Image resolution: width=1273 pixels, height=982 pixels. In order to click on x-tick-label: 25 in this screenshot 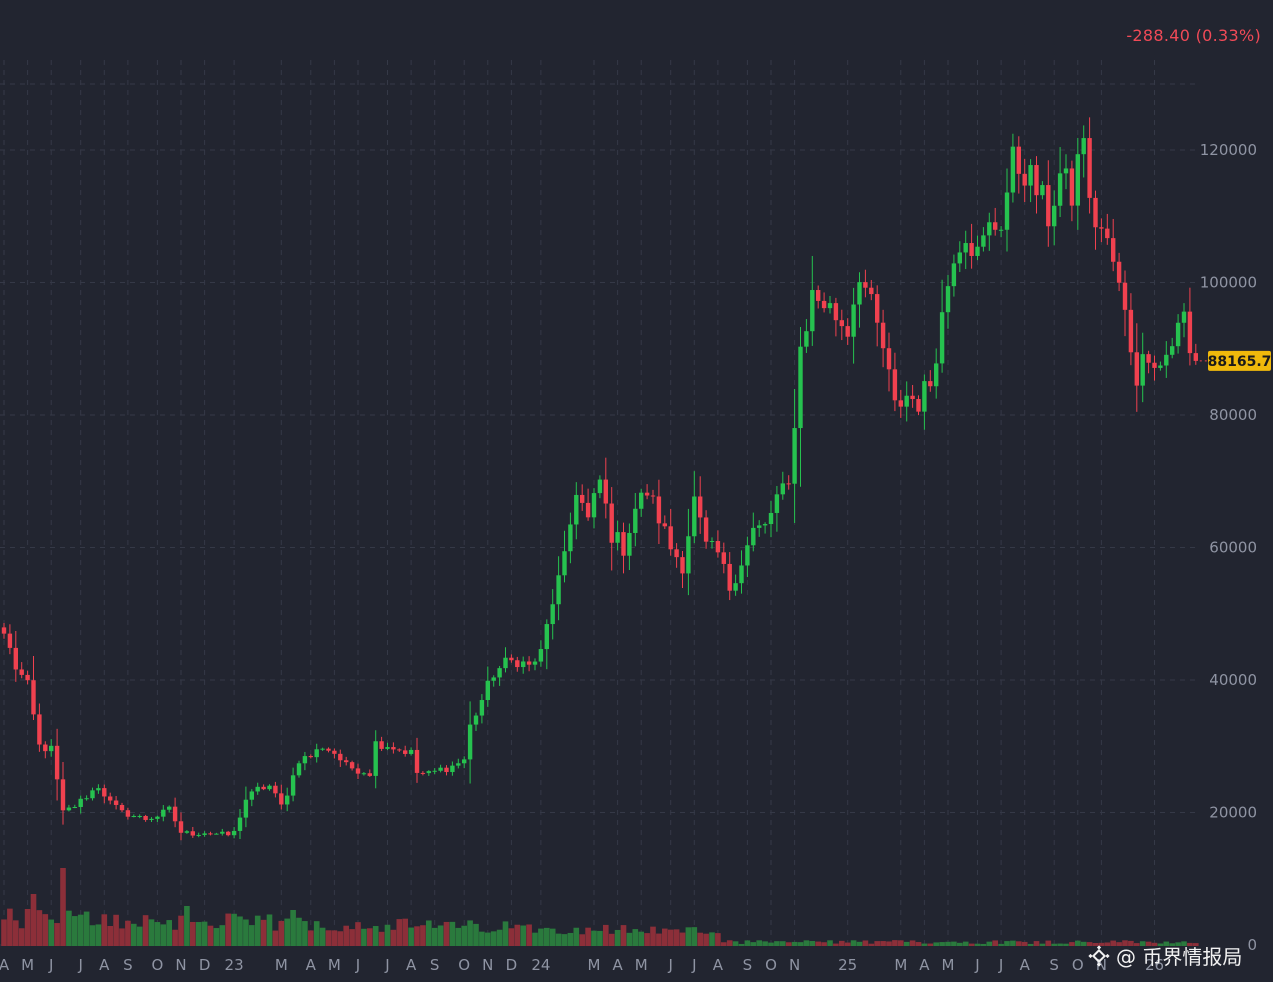, I will do `click(847, 965)`.